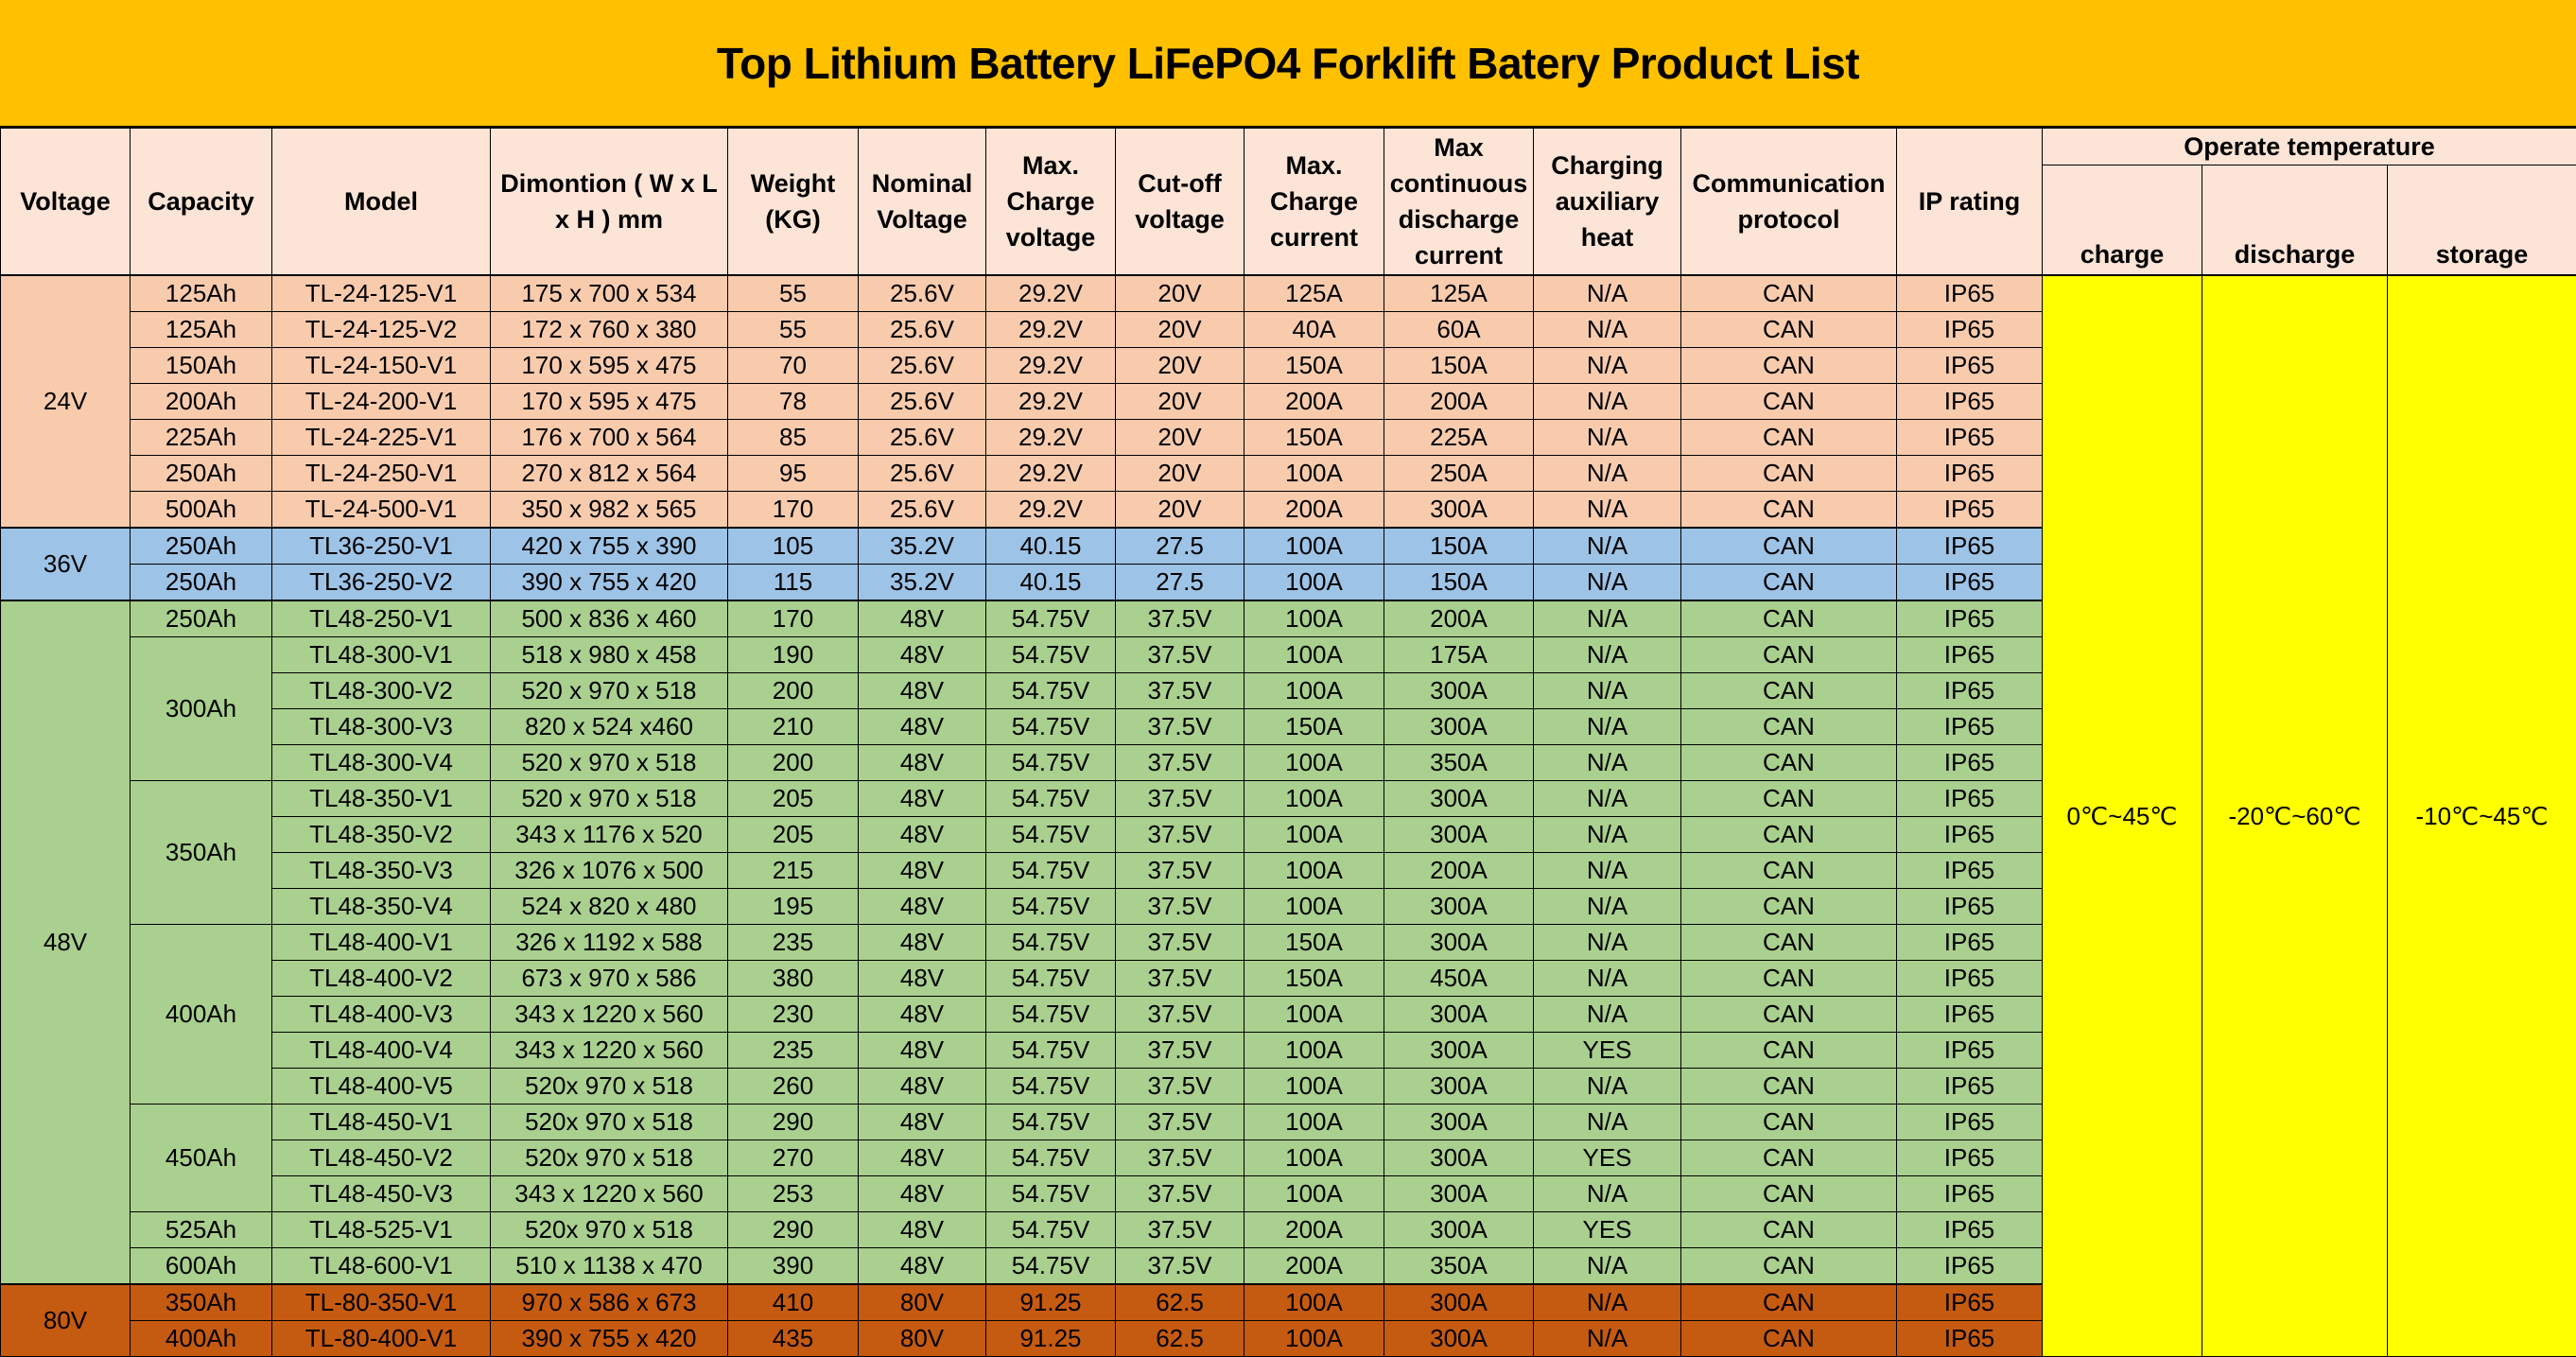  I want to click on header-temp-storage: storage, so click(2482, 220).